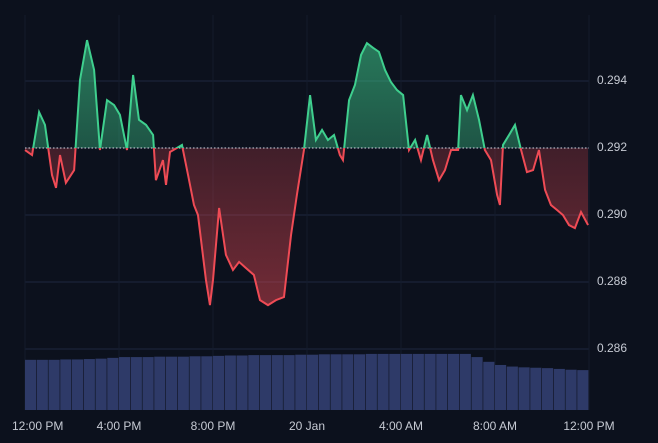 Image resolution: width=658 pixels, height=443 pixels. I want to click on x-tick-label: 4:00 AM, so click(401, 426).